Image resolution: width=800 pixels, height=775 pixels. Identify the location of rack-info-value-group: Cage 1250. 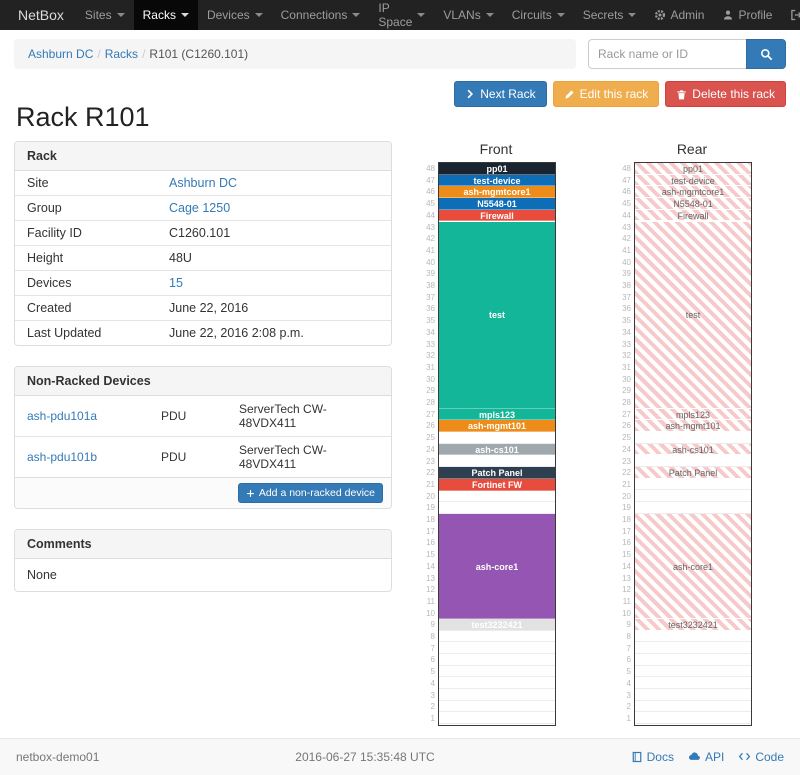
(200, 208).